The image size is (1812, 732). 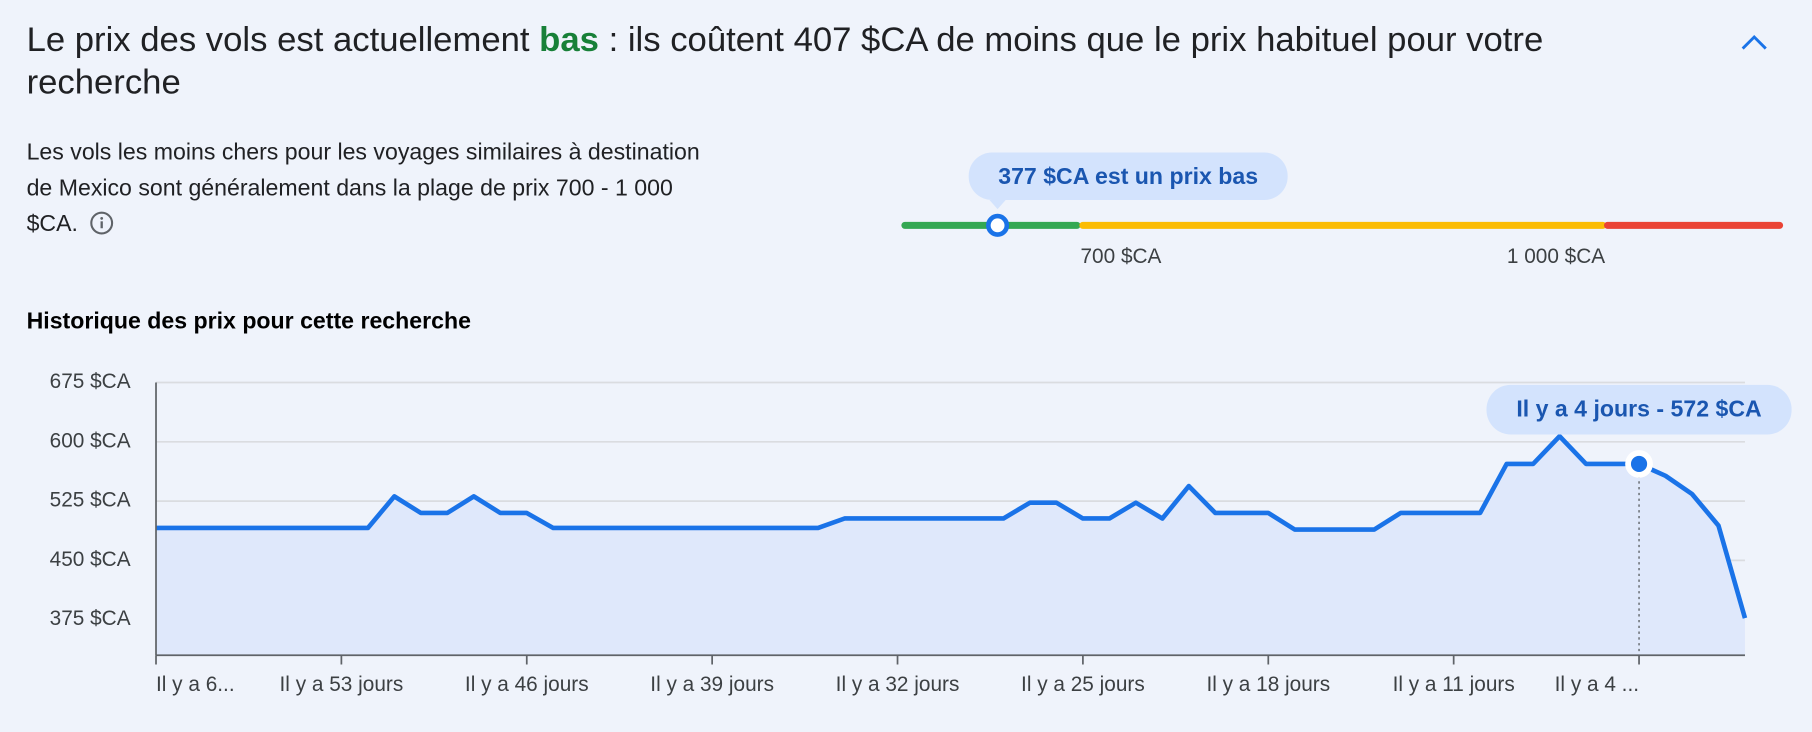 What do you see at coordinates (90, 381) in the screenshot?
I see `y-tick-label: 675 $CA` at bounding box center [90, 381].